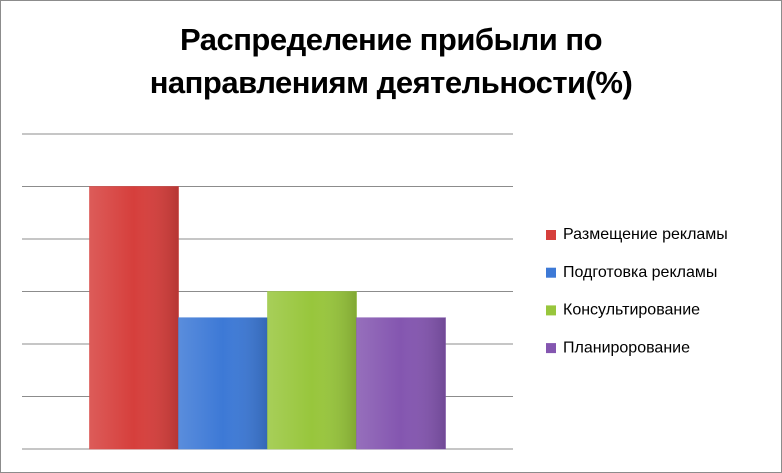 The width and height of the screenshot is (782, 473). Describe the element at coordinates (640, 272) in the screenshot. I see `legend-label: Подготовка рекламы` at that location.